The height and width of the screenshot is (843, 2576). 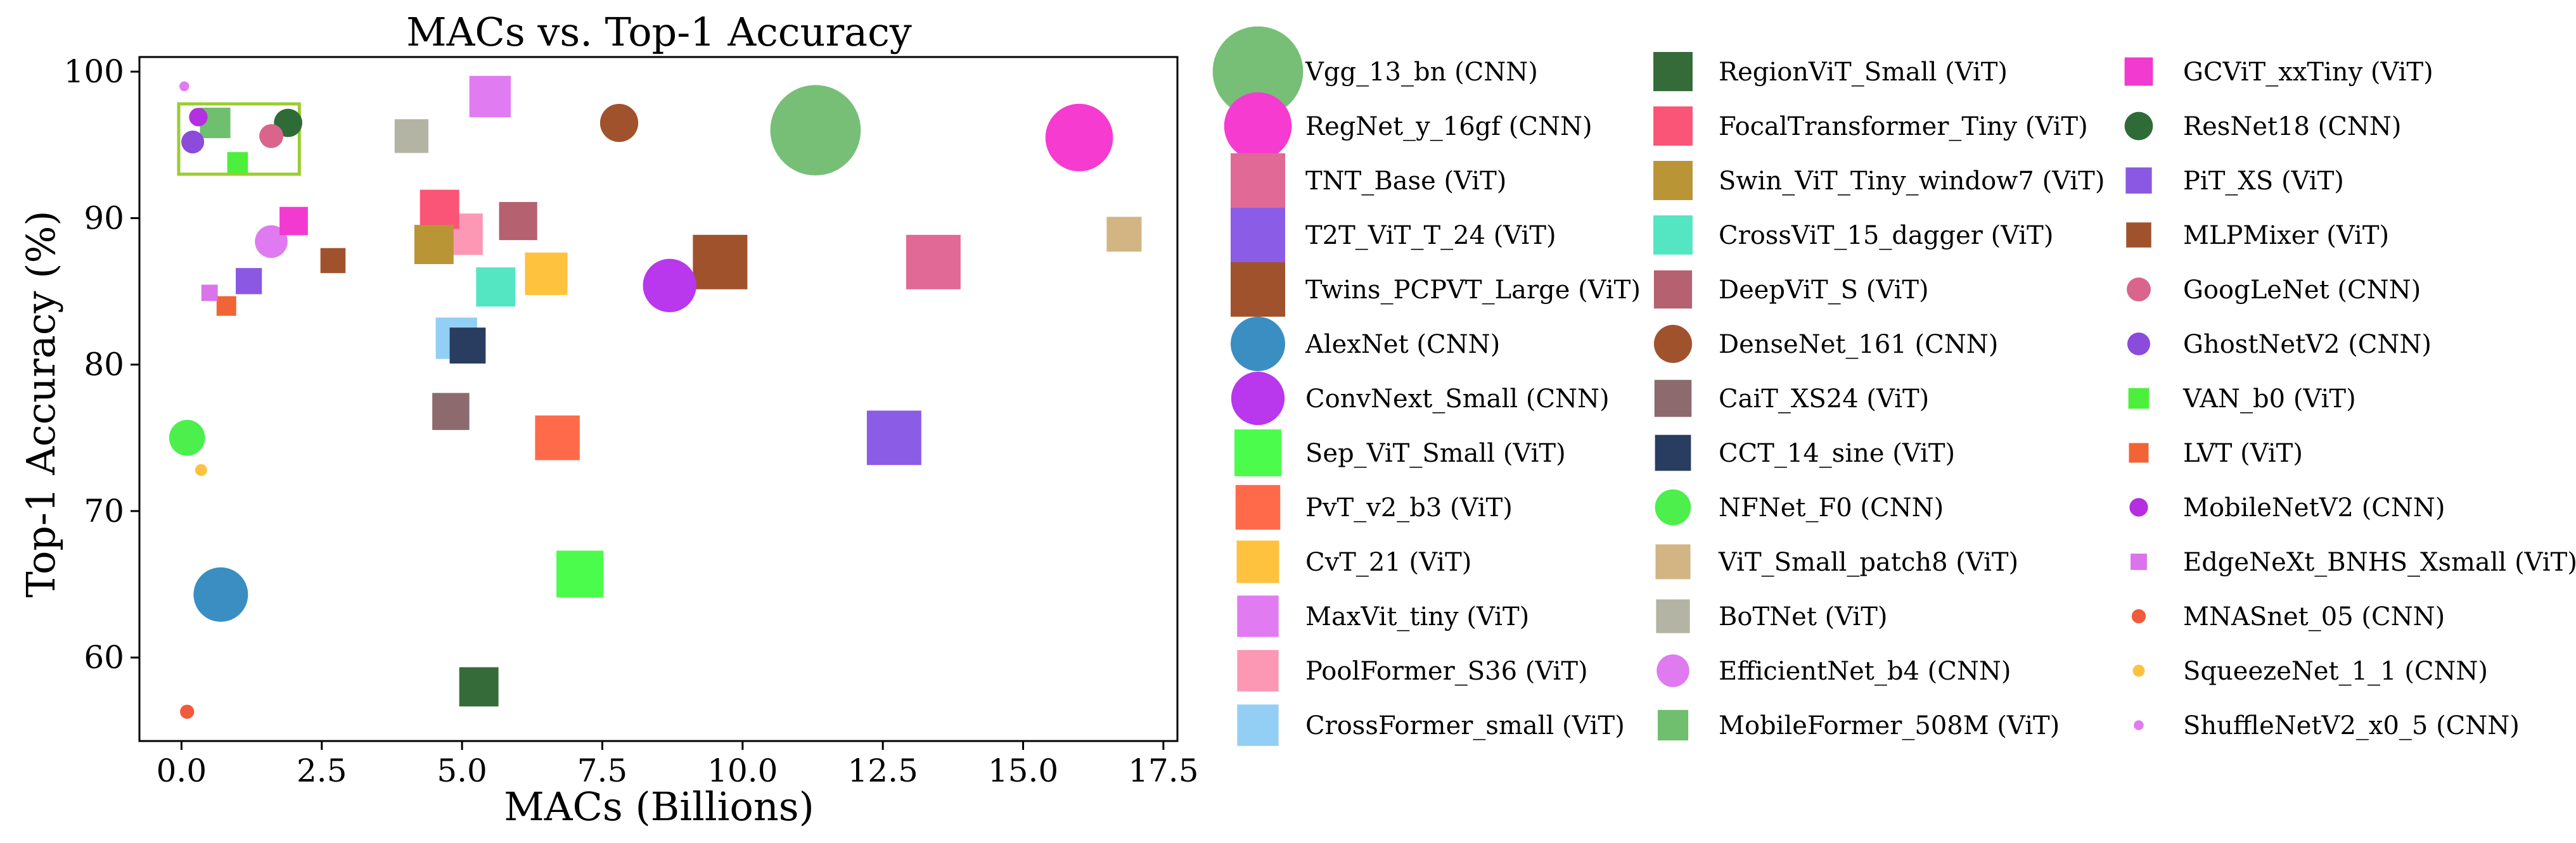 What do you see at coordinates (479, 687) in the screenshot?
I see `data-point-regionvit-small-vit` at bounding box center [479, 687].